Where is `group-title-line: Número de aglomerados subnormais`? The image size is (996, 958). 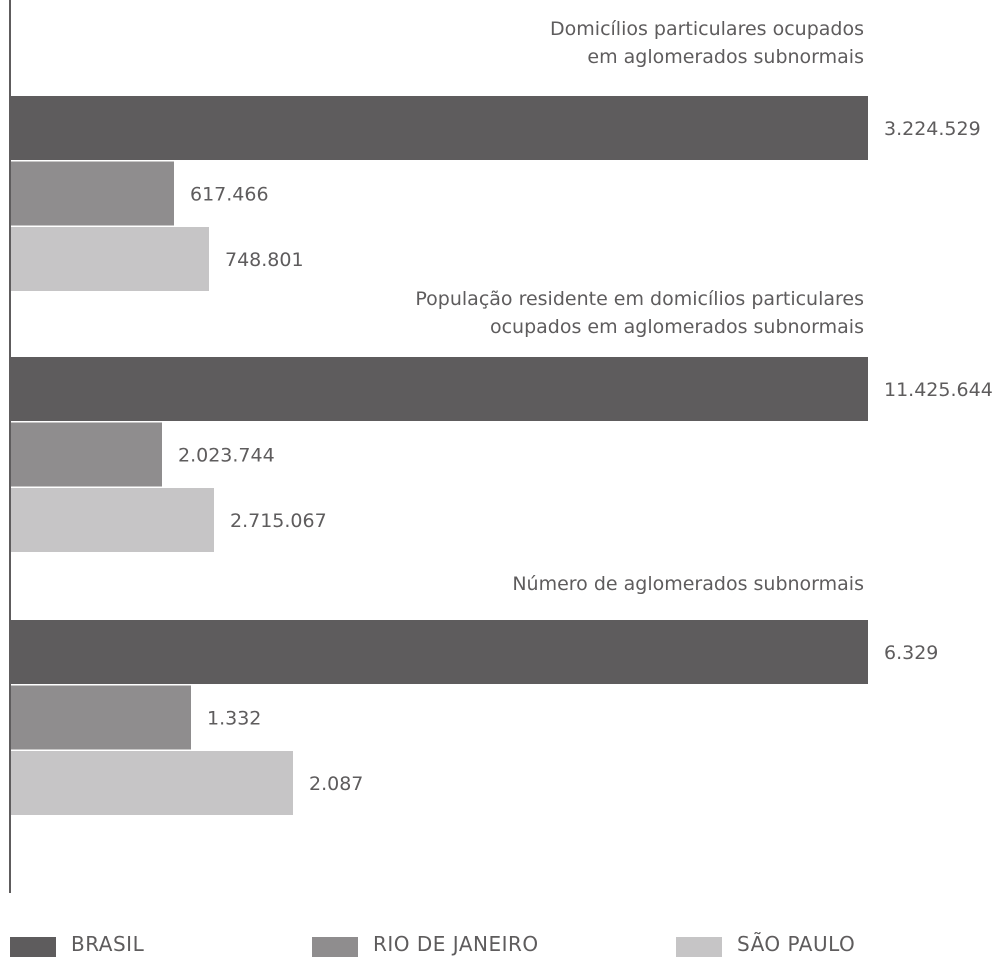
group-title-line: Número de aglomerados subnormais is located at coordinates (688, 584).